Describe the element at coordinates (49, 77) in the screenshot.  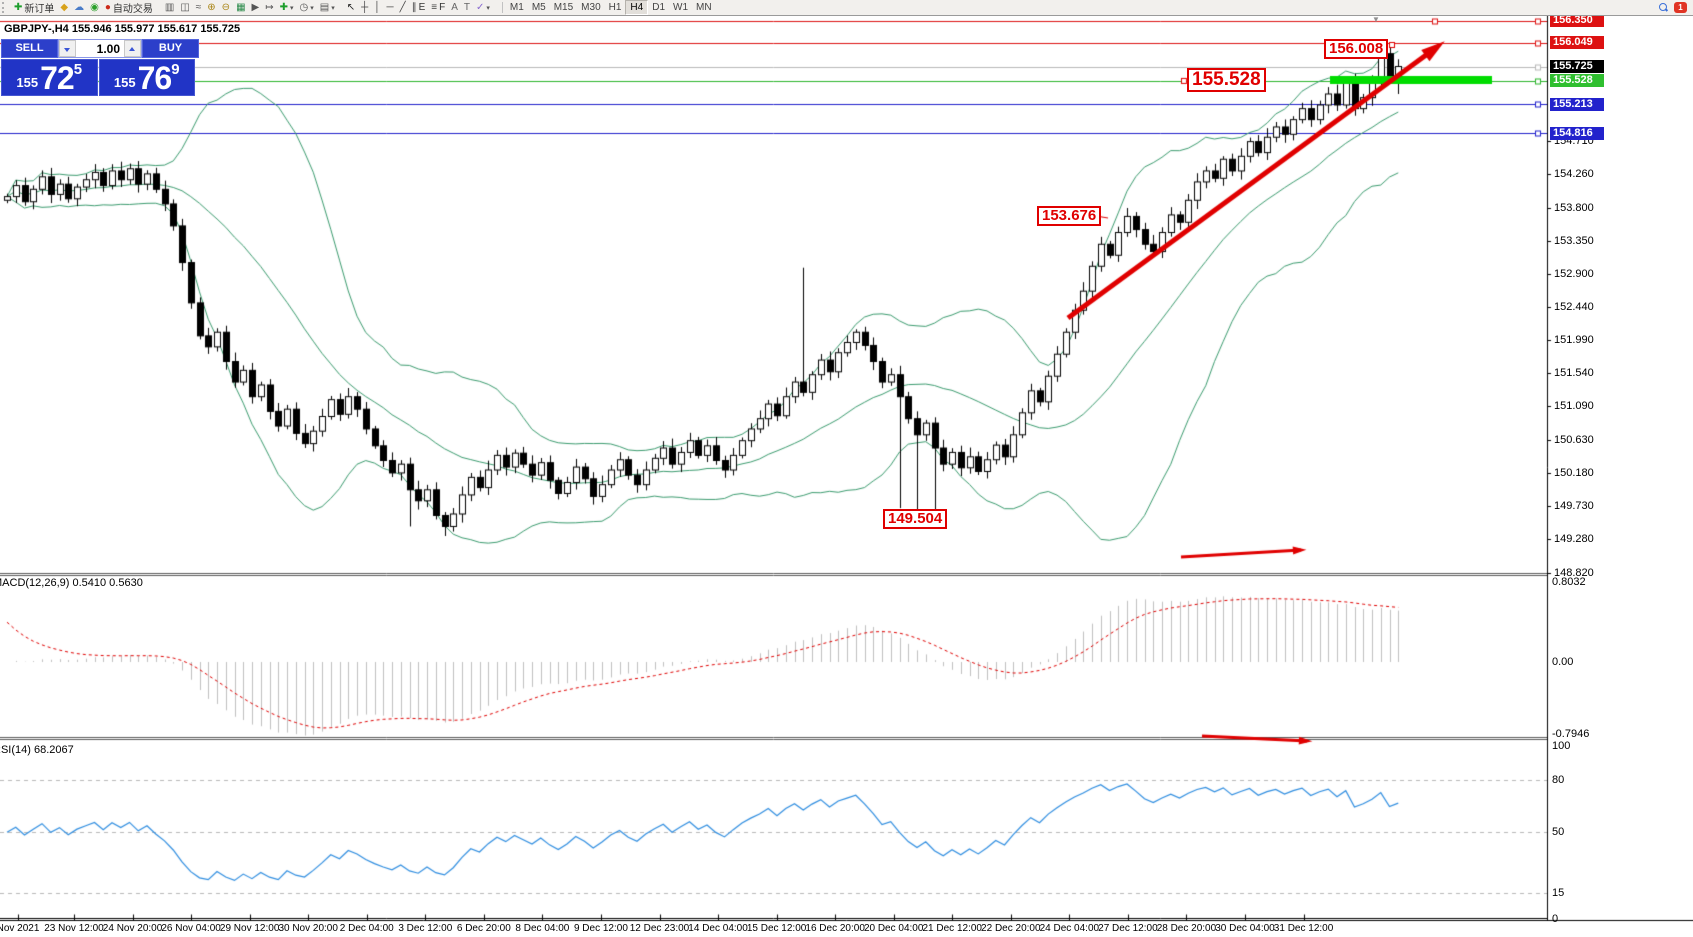
I see `sell-price-display: 155 72 5` at that location.